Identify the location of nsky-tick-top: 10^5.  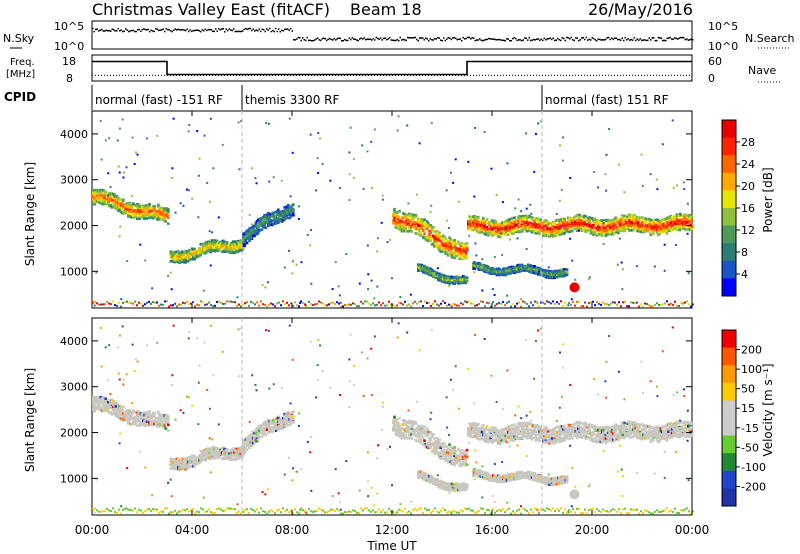
(69, 26).